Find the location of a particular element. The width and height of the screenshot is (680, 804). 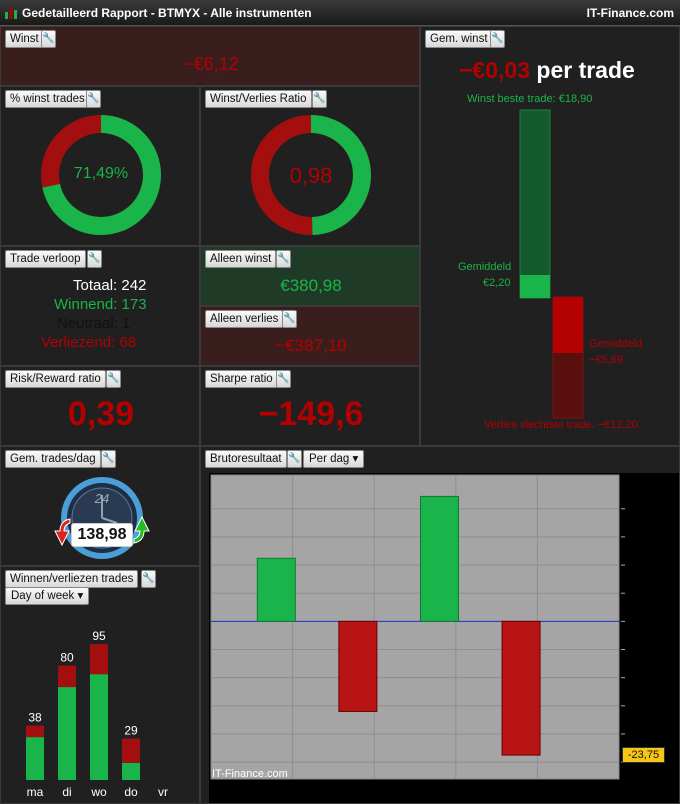

alleen-verlies-header: Alleen verlies is located at coordinates (244, 319).